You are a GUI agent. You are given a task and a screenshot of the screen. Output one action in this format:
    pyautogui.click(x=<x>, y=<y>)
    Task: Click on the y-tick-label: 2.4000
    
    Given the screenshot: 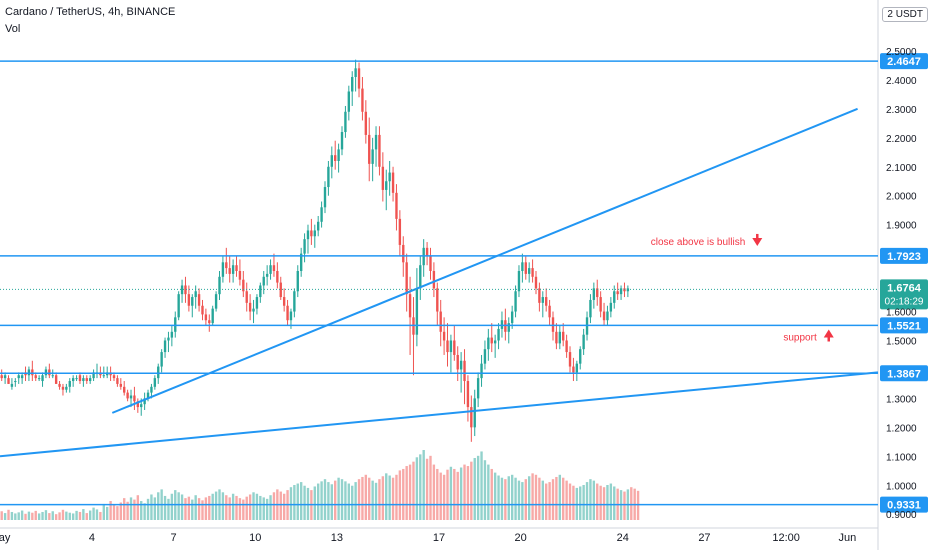 What is the action you would take?
    pyautogui.click(x=901, y=81)
    